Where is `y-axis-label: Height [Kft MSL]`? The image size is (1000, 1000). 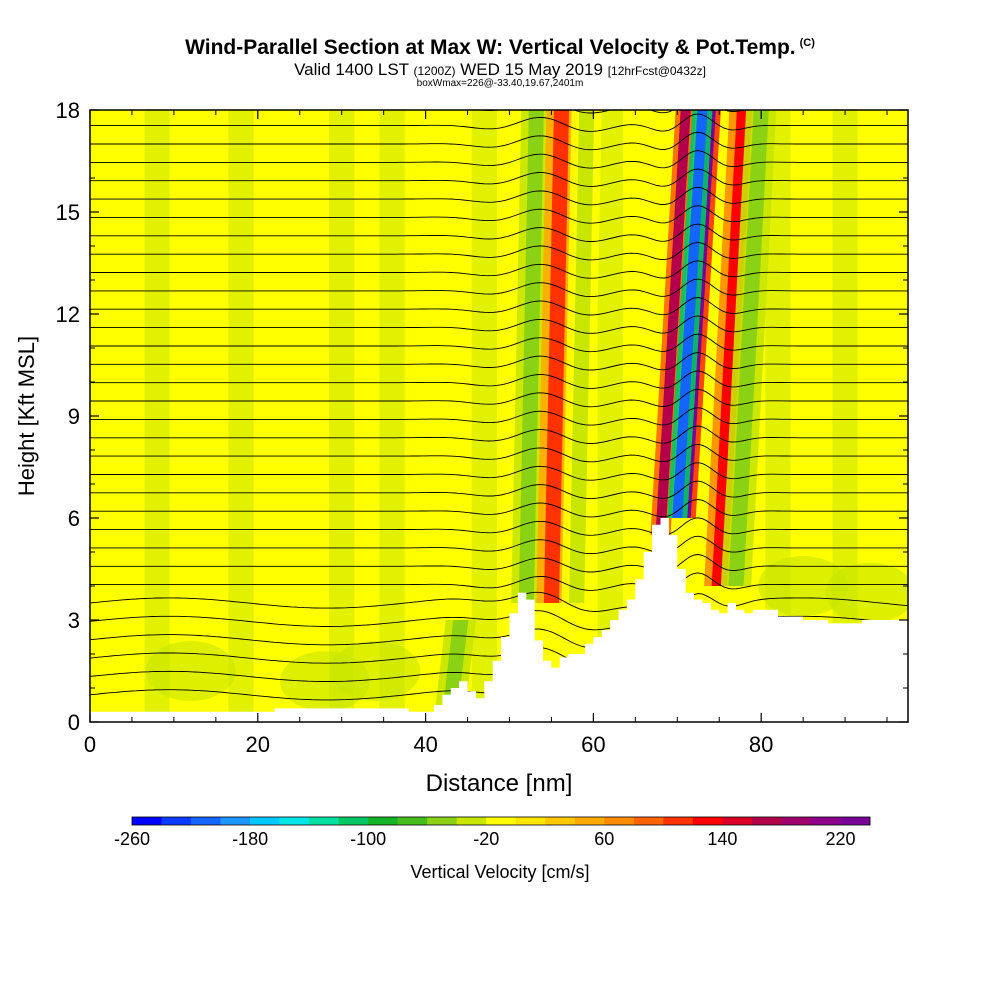 y-axis-label: Height [Kft MSL] is located at coordinates (26, 416).